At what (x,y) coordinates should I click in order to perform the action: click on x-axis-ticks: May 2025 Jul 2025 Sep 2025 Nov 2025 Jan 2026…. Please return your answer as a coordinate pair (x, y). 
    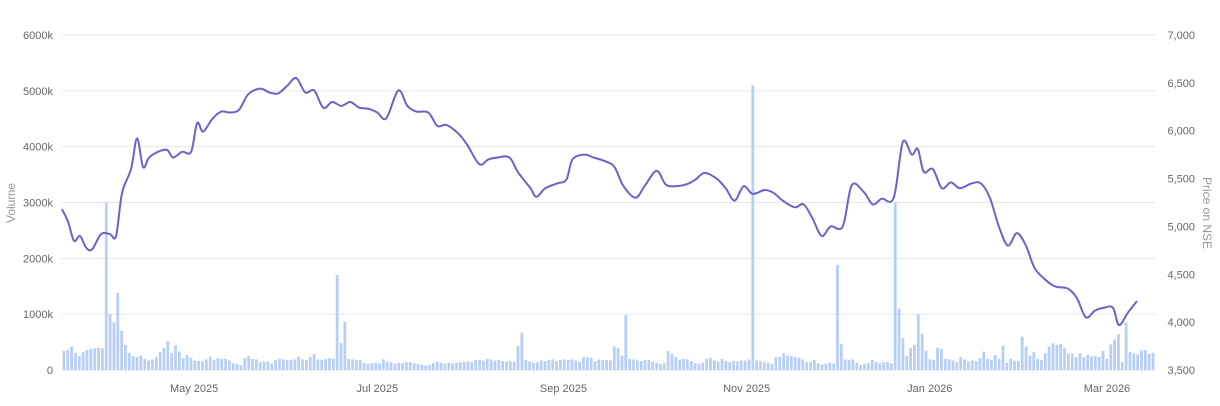
    Looking at the image, I should click on (650, 389).